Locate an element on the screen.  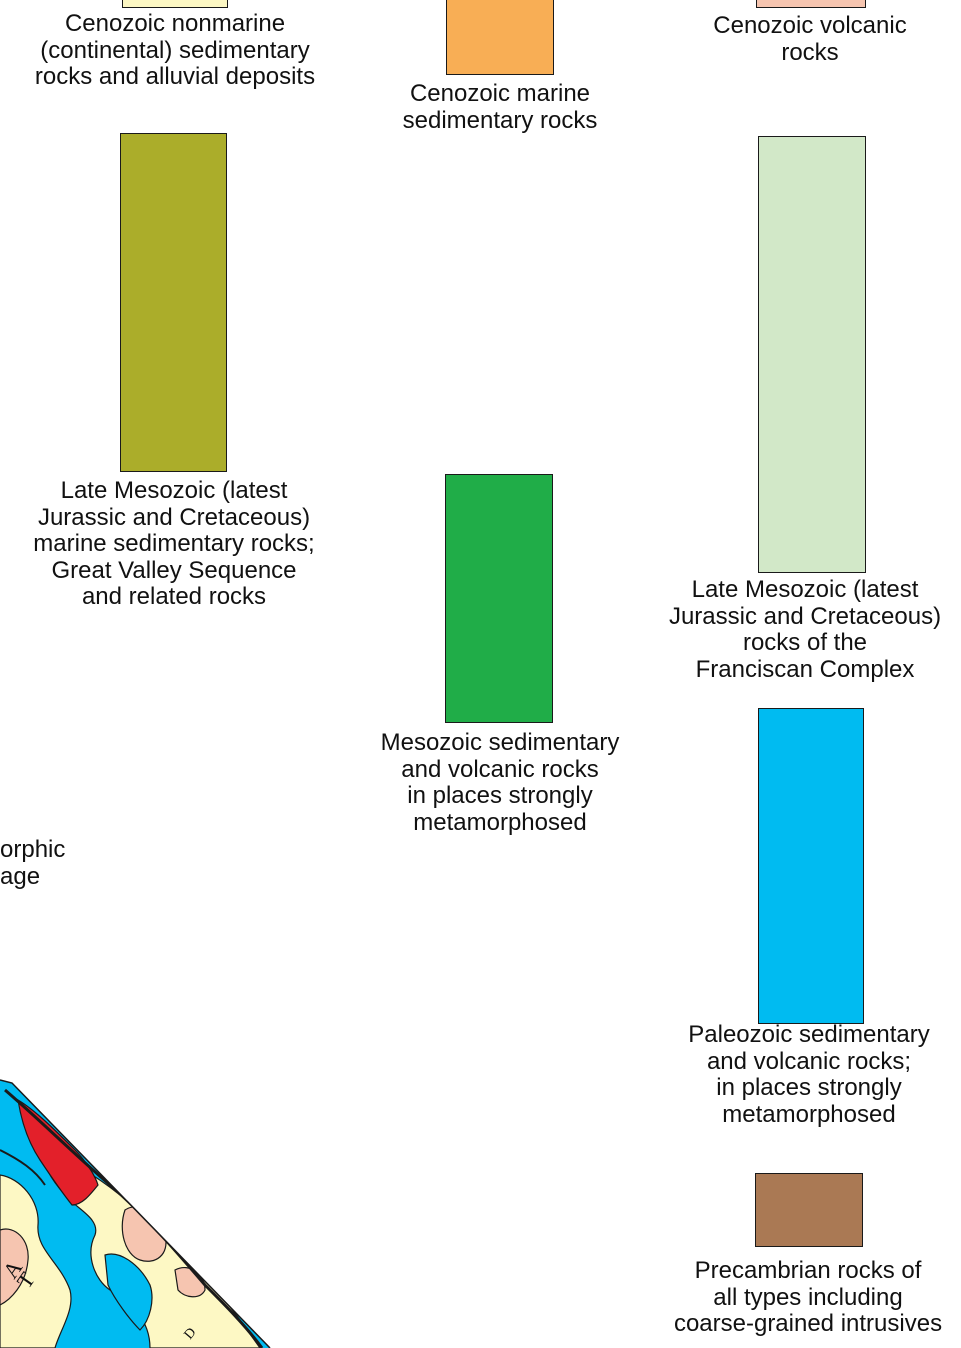
label-line: Cenozoic volcanic is located at coordinates (810, 25).